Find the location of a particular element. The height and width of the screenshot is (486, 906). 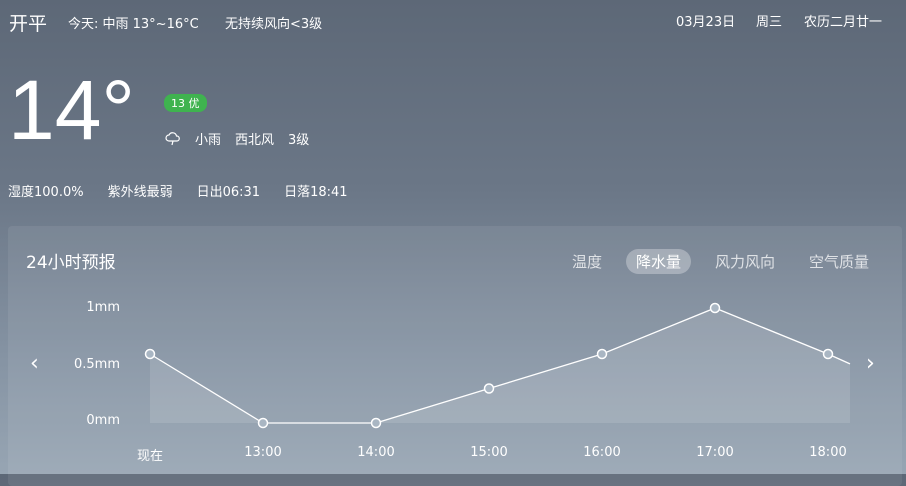

tab-temperature: 温度 is located at coordinates (587, 262).